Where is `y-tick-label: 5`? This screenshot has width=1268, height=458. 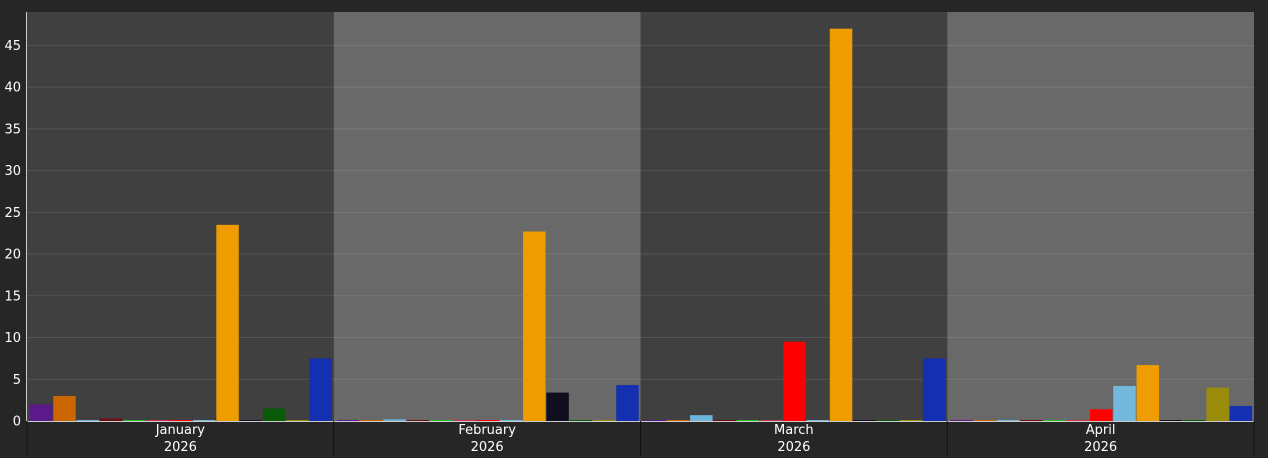 y-tick-label: 5 is located at coordinates (17, 380).